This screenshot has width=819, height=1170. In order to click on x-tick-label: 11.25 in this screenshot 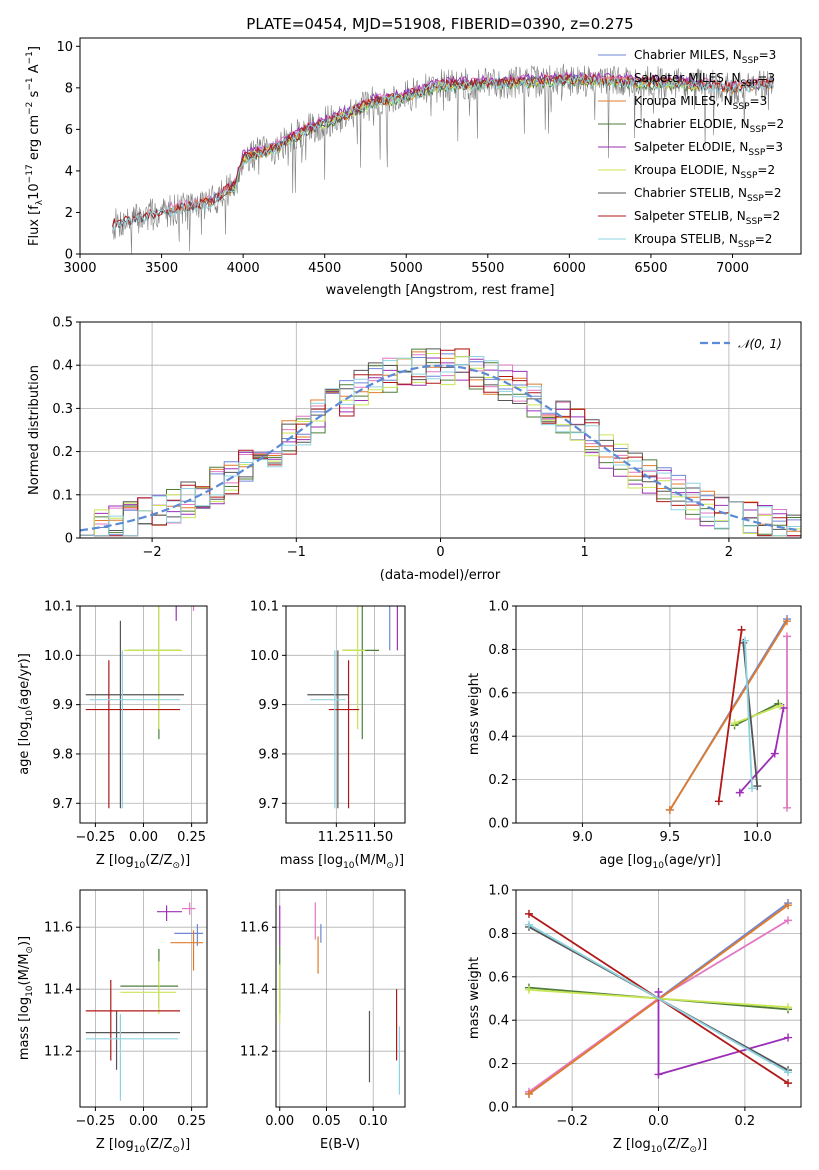, I will do `click(336, 837)`.